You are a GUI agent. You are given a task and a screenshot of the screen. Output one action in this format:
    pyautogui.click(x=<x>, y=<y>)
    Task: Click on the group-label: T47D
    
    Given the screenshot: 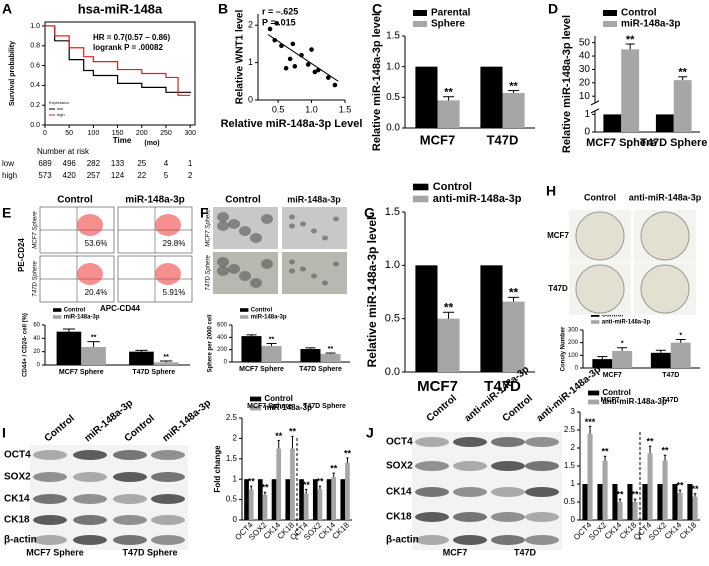 What is the action you would take?
    pyautogui.click(x=669, y=400)
    